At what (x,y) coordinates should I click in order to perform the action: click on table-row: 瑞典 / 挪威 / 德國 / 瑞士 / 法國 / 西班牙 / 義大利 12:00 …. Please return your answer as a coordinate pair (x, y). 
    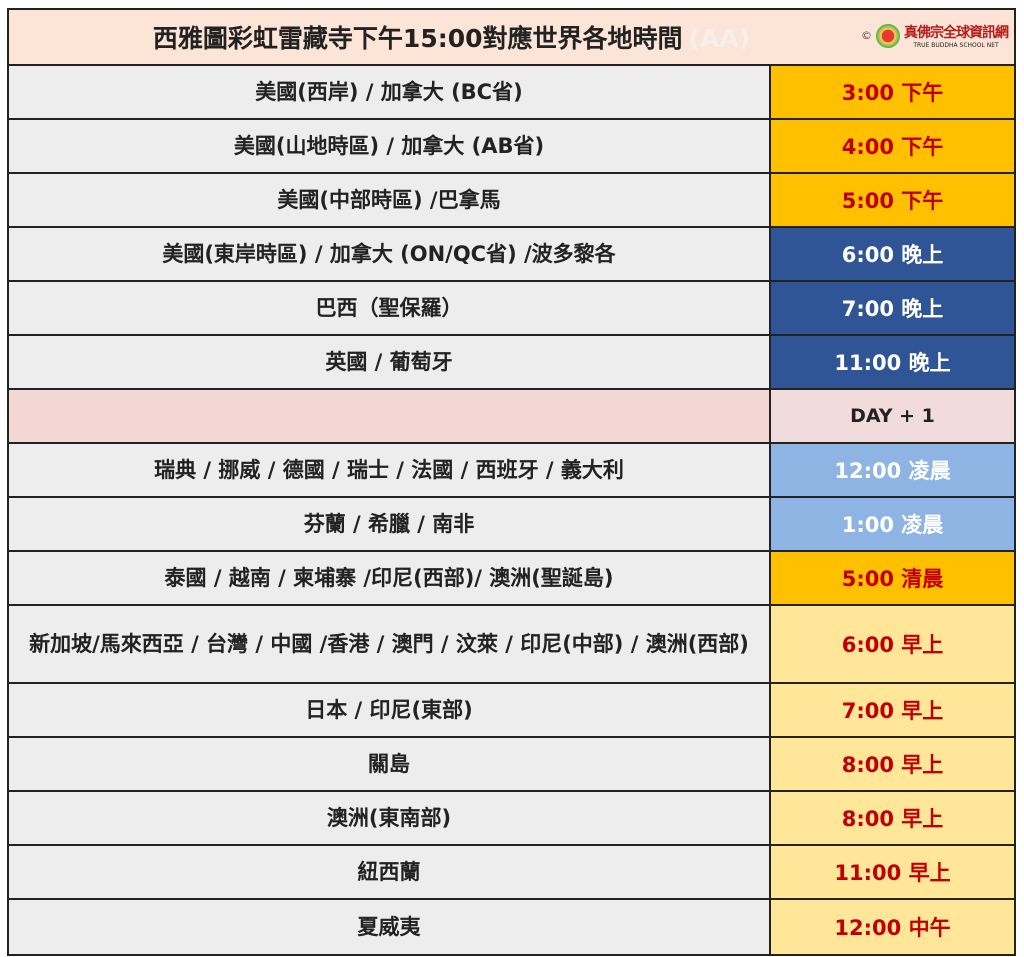
    Looking at the image, I should click on (511, 471).